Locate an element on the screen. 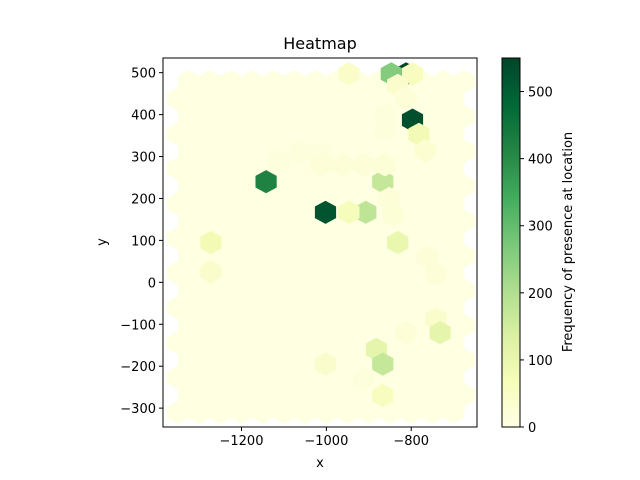  y-tick-label: 300 is located at coordinates (143, 158).